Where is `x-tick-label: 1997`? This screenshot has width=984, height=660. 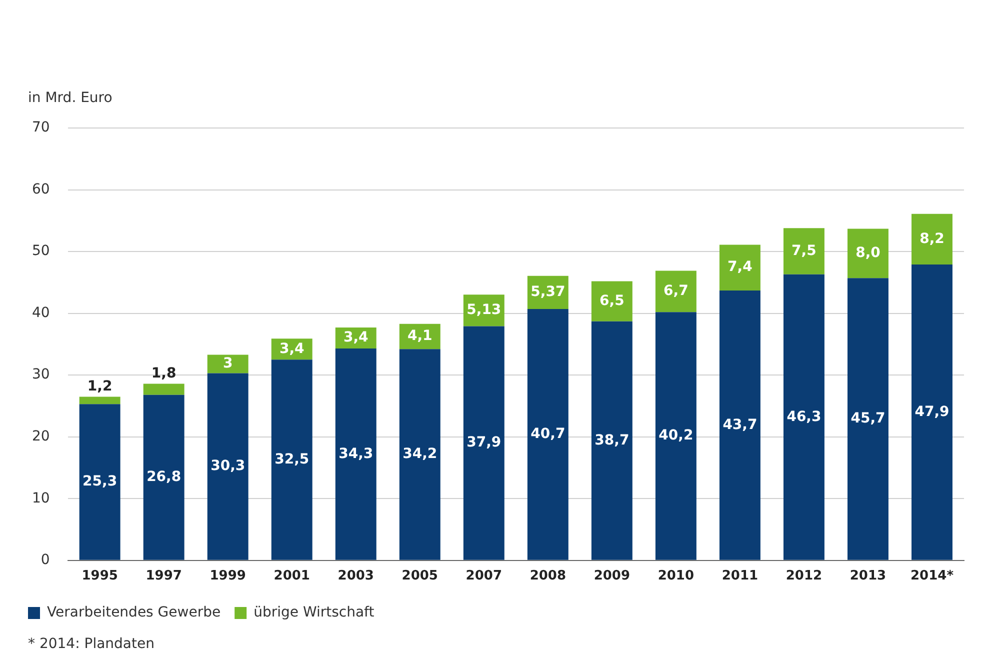
x-tick-label: 1997 is located at coordinates (164, 576).